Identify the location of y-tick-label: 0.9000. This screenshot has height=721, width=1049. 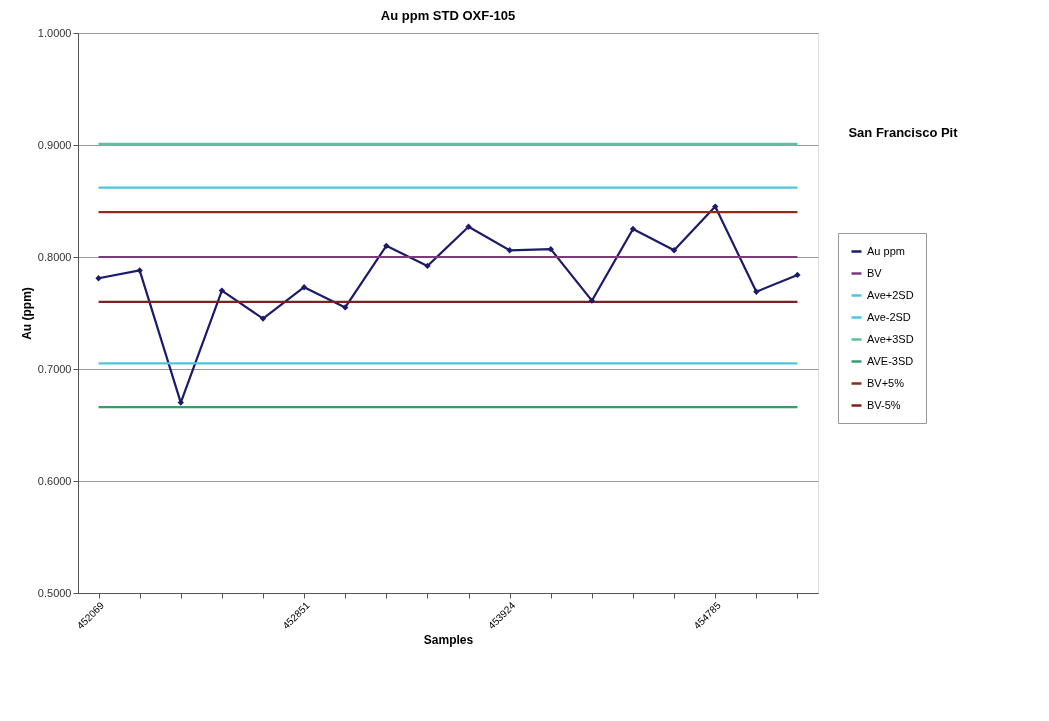
(54, 144).